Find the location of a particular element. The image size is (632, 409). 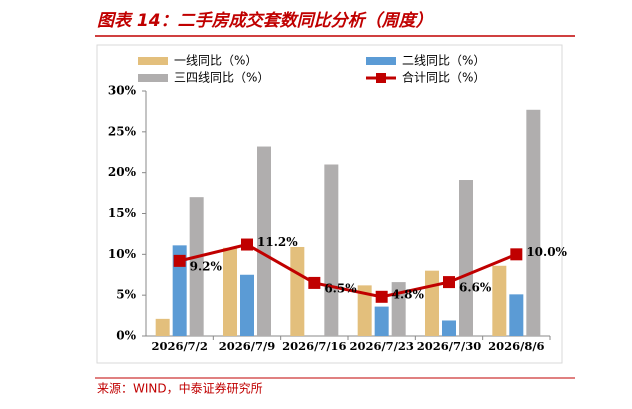

x-tick-label: 2026/7/16 is located at coordinates (314, 346).